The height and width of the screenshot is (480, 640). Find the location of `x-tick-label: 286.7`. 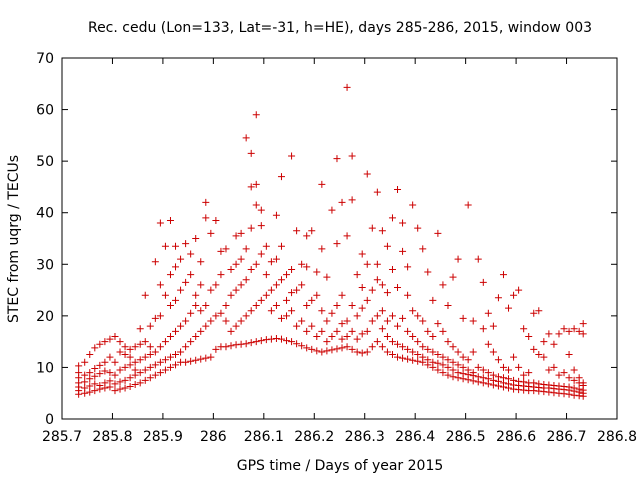

x-tick-label: 286.7 is located at coordinates (566, 437).